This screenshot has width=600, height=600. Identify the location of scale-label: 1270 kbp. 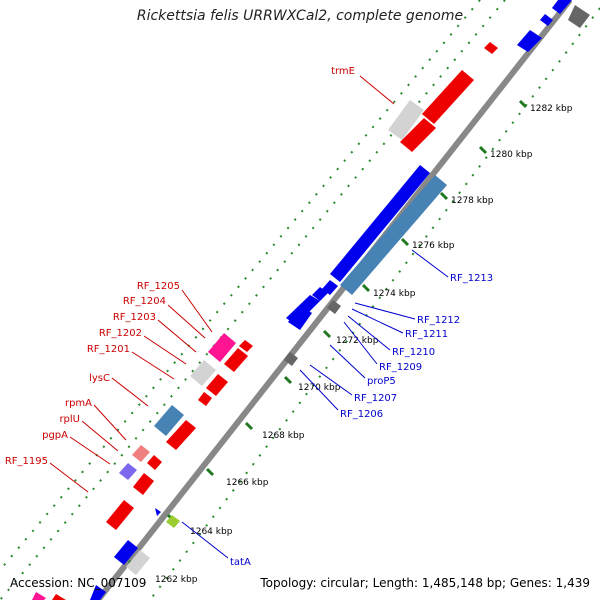
(319, 388).